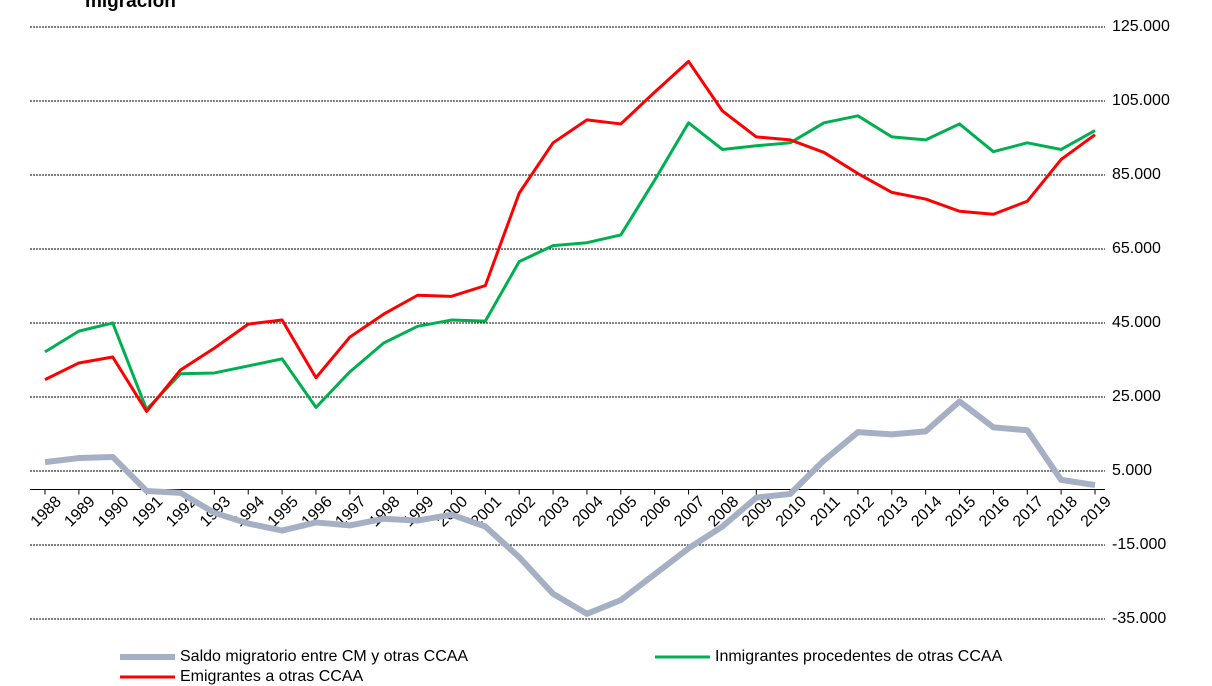 The image size is (1212, 686). Describe the element at coordinates (926, 511) in the screenshot. I see `x-tick-label: 2014` at that location.